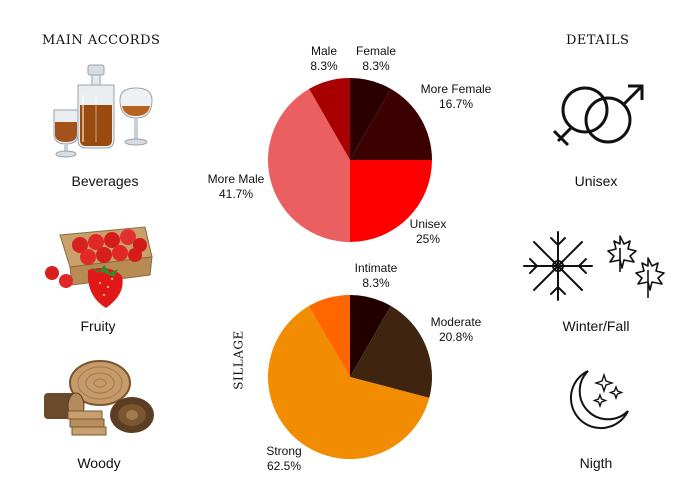 The height and width of the screenshot is (500, 700). Describe the element at coordinates (105, 181) in the screenshot. I see `accord-label-beverages: Beverages` at that location.